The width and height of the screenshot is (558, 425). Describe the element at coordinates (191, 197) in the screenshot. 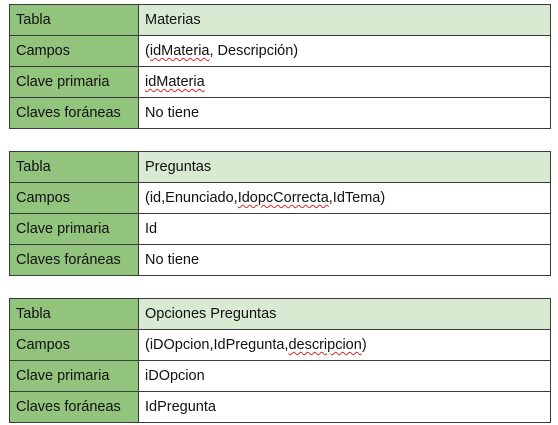

I see `value-text: (id,Enunciado,` at that location.